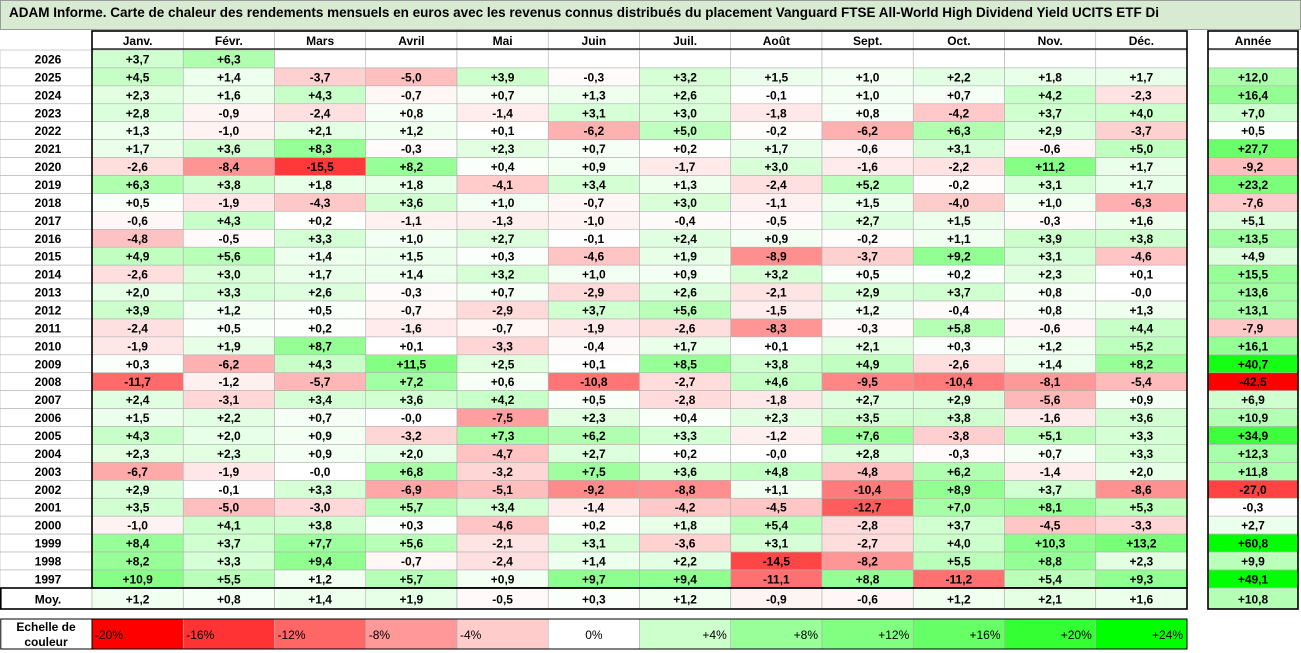 This screenshot has width=1301, height=653. What do you see at coordinates (959, 113) in the screenshot?
I see `heatmap-cell-value: -4,2` at bounding box center [959, 113].